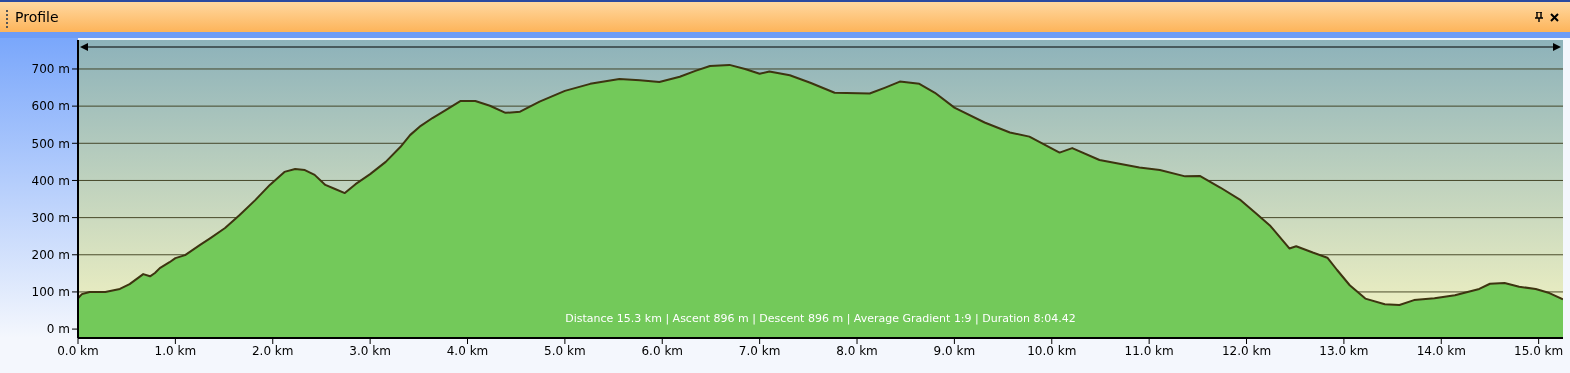 The width and height of the screenshot is (1570, 373). Describe the element at coordinates (58, 329) in the screenshot. I see `y-tick-label: 0 m` at that location.